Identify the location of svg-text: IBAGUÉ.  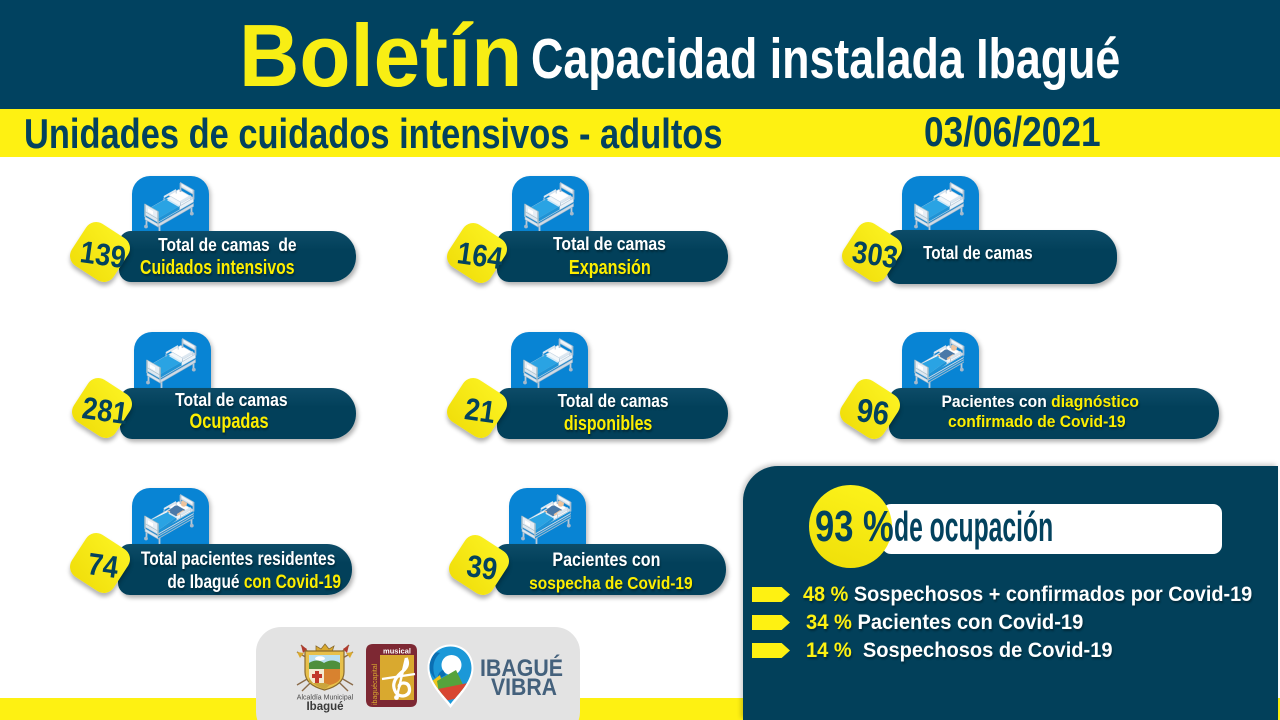
(521, 668).